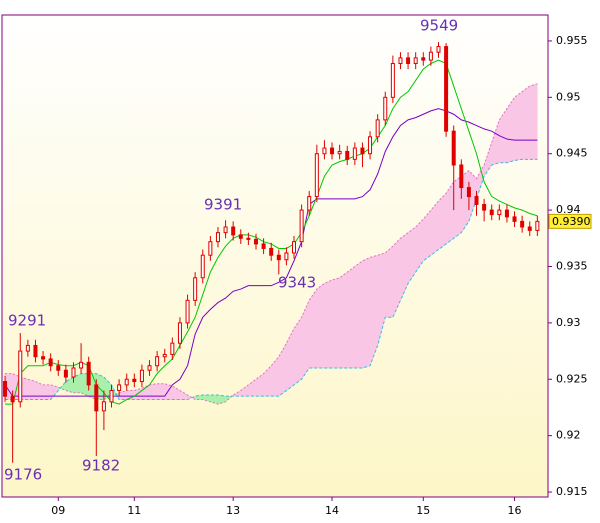 The width and height of the screenshot is (600, 523). Describe the element at coordinates (572, 153) in the screenshot. I see `y-tick-label: 0.945` at that location.